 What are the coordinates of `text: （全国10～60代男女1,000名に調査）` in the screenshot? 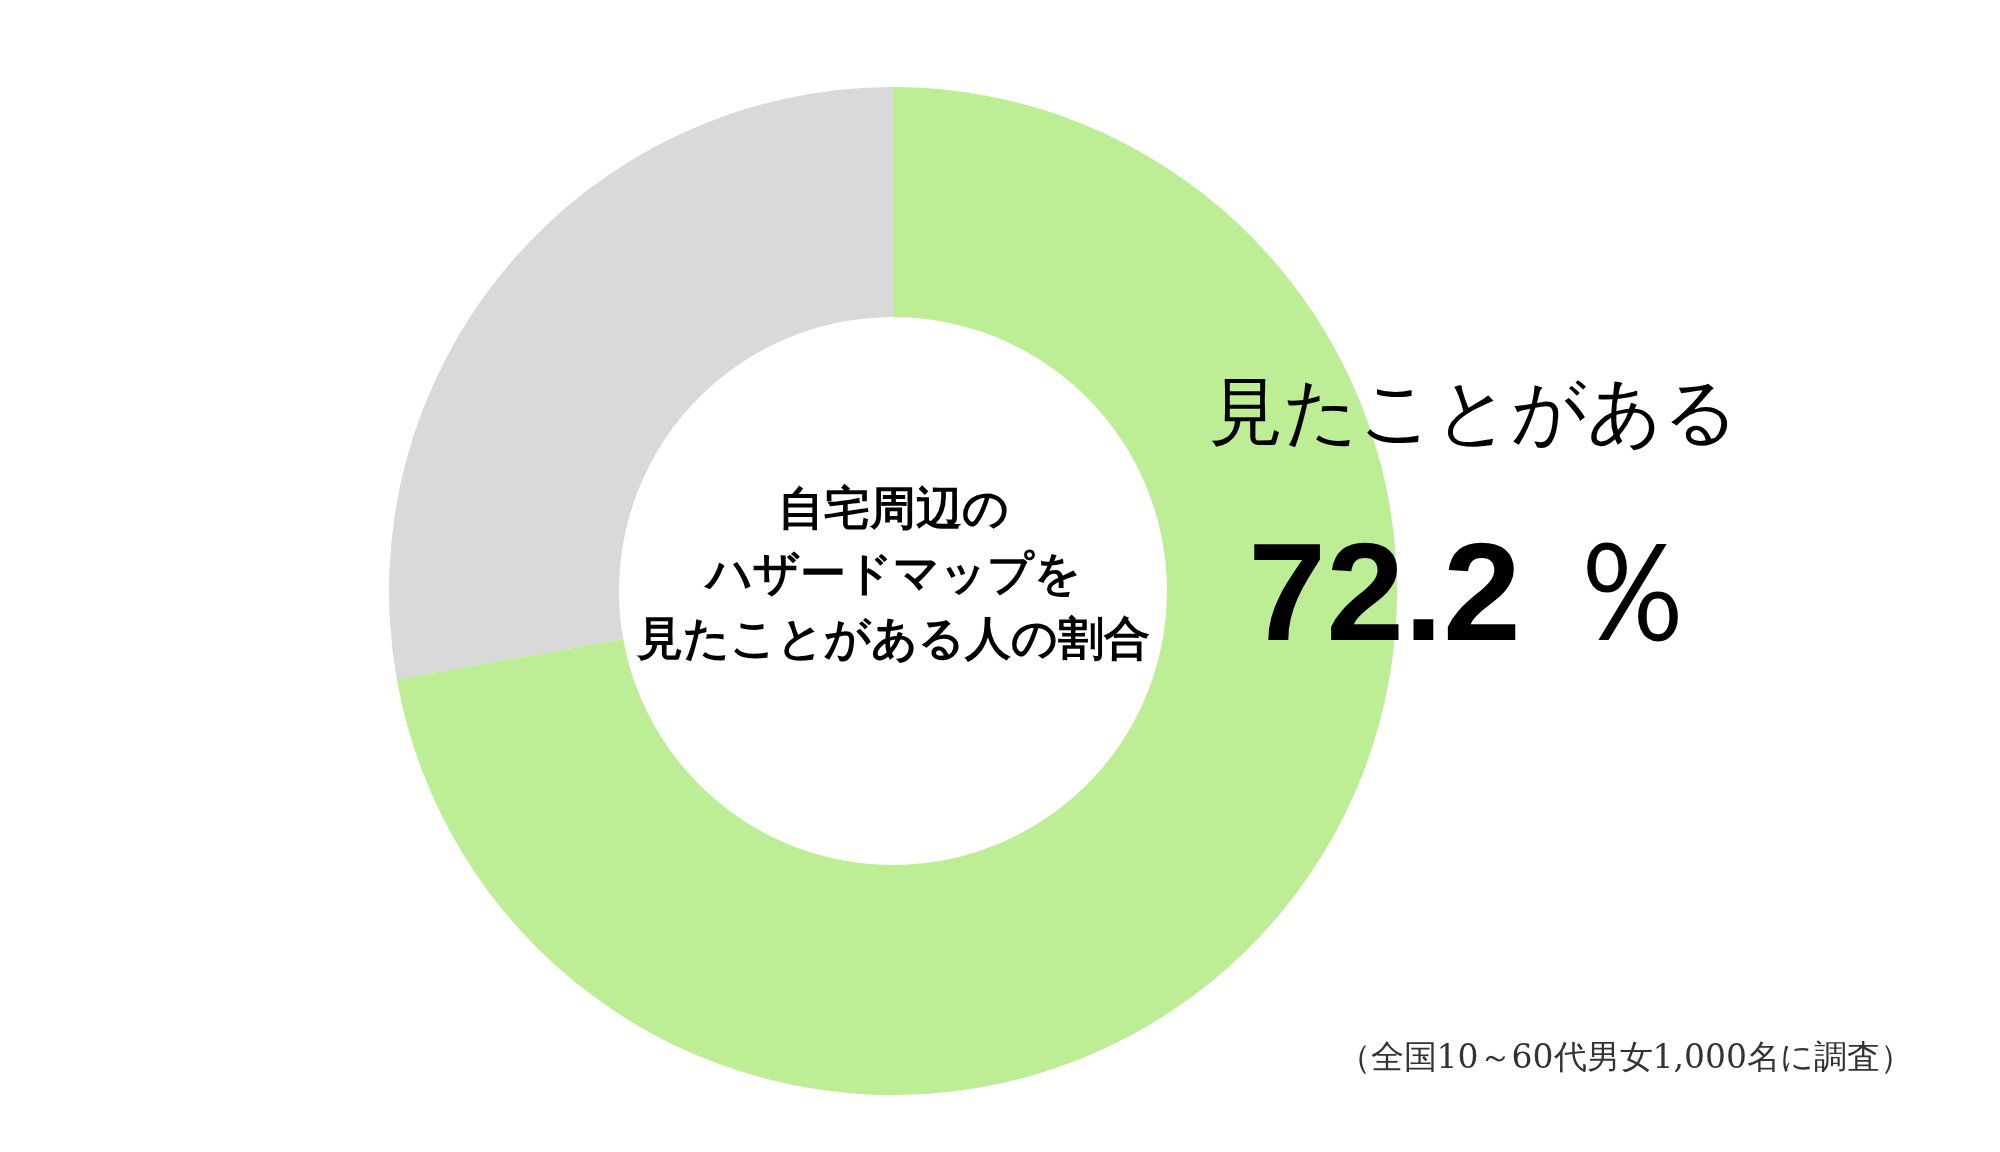 It's located at (1625, 1056).